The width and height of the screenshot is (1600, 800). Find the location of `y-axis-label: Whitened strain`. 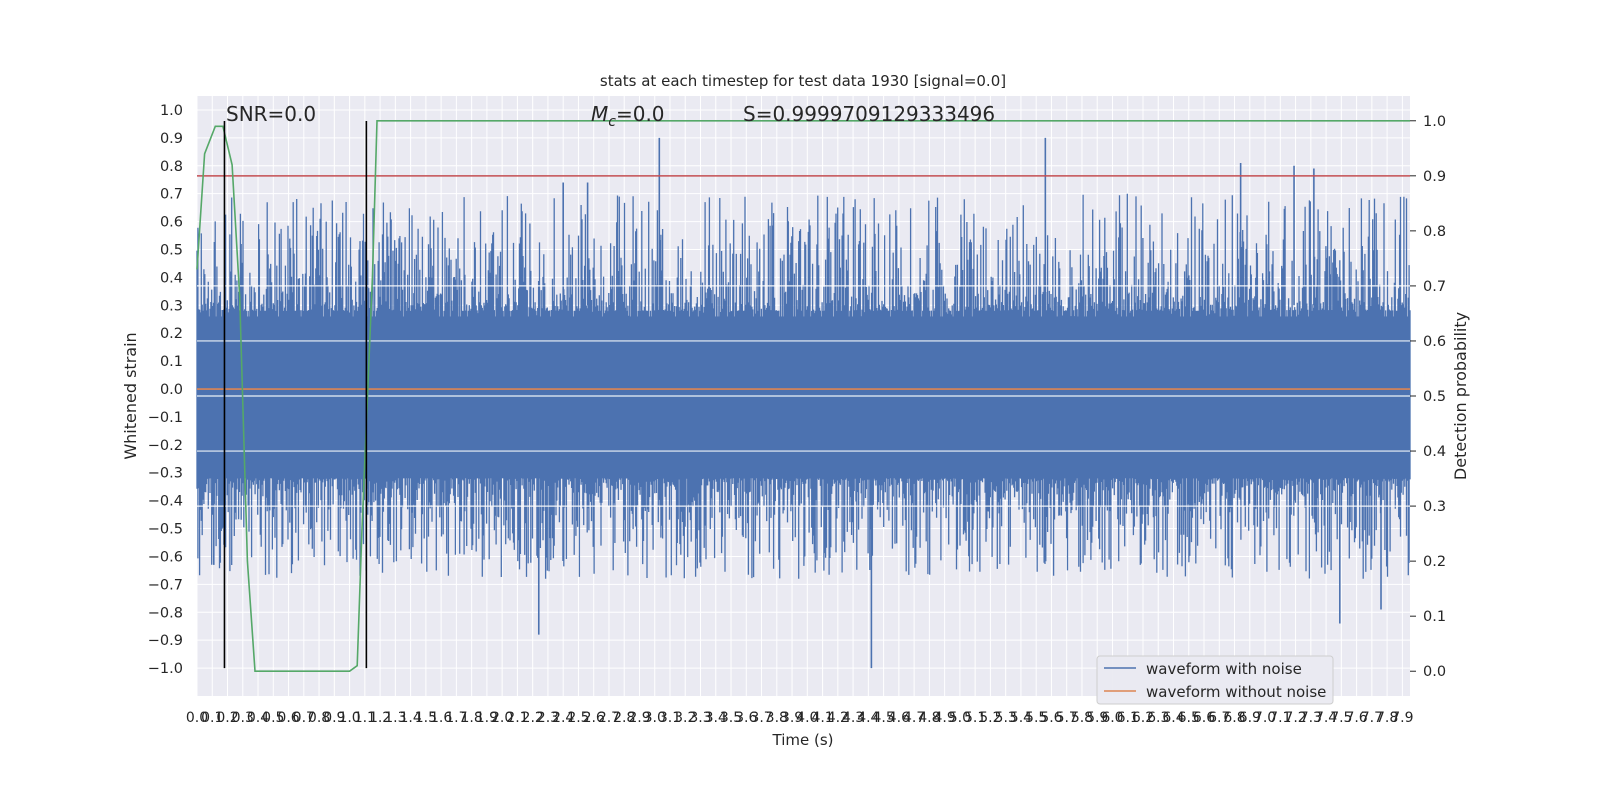

y-axis-label: Whitened strain is located at coordinates (130, 395).